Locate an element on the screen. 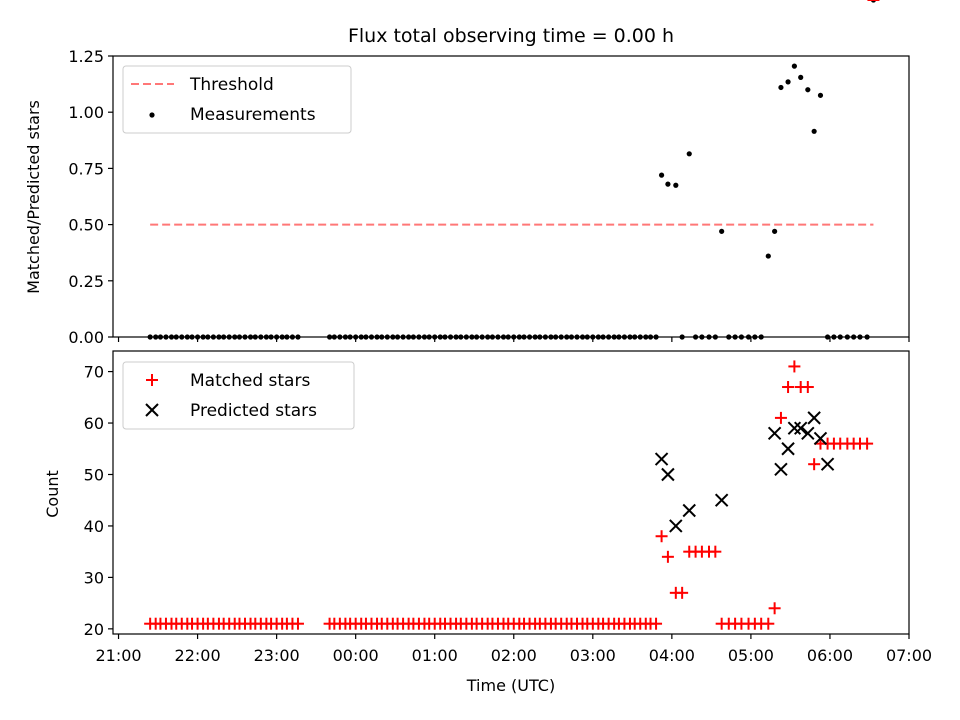 The height and width of the screenshot is (720, 960). top-legend: Threshold Measurements is located at coordinates (237, 99).